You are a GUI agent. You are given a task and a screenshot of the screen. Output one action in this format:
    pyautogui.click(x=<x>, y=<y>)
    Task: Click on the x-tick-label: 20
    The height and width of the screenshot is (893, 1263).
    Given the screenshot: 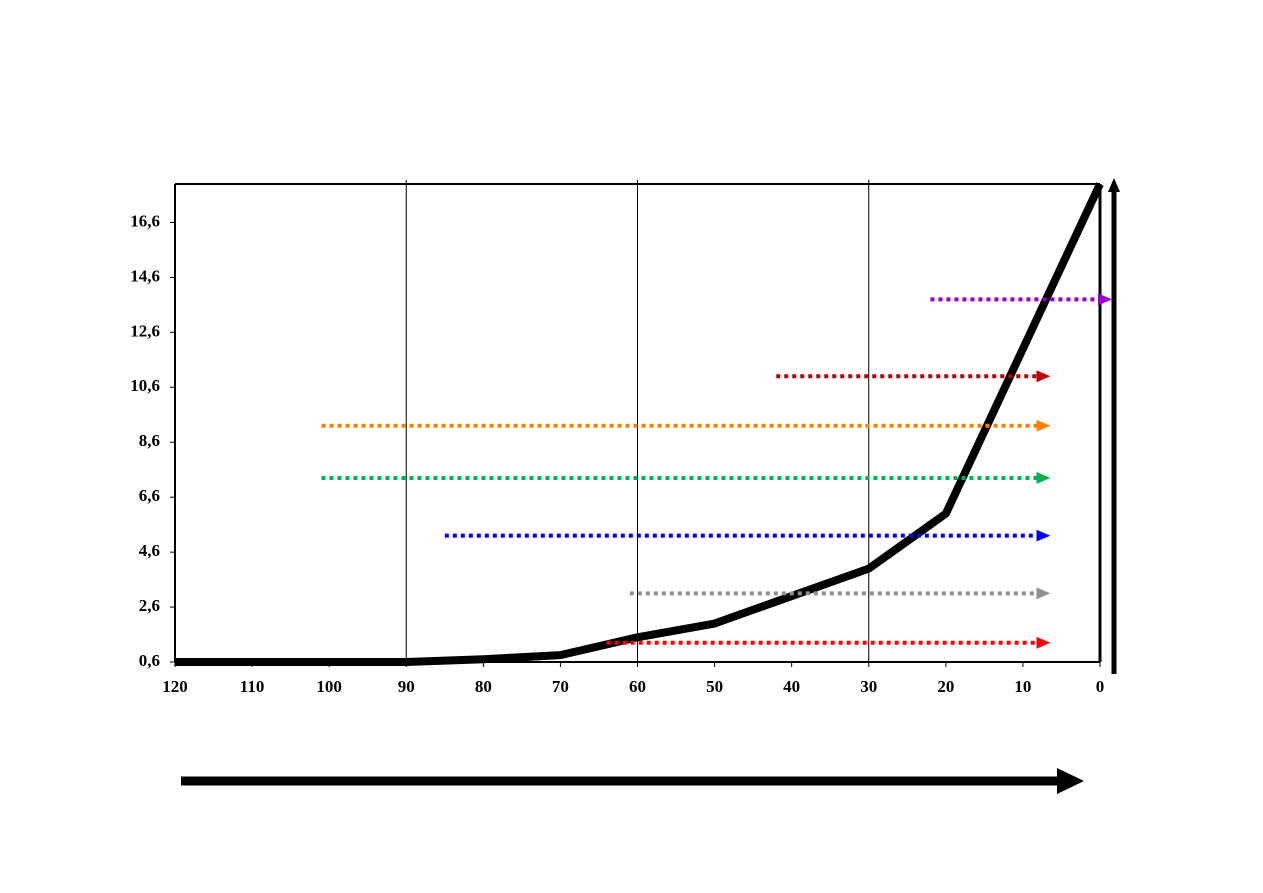 What is the action you would take?
    pyautogui.click(x=945, y=686)
    